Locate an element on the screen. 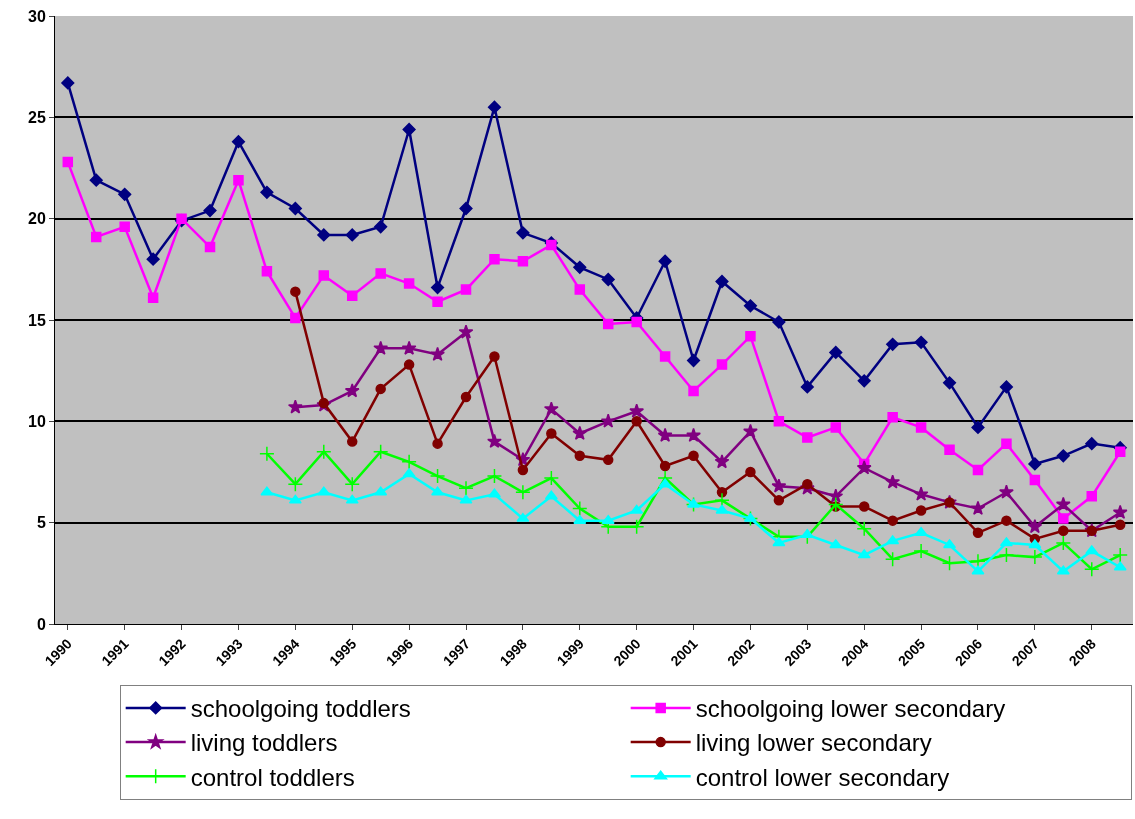 This screenshot has width=1135, height=819. legend-label: living lower secondary is located at coordinates (813, 743).